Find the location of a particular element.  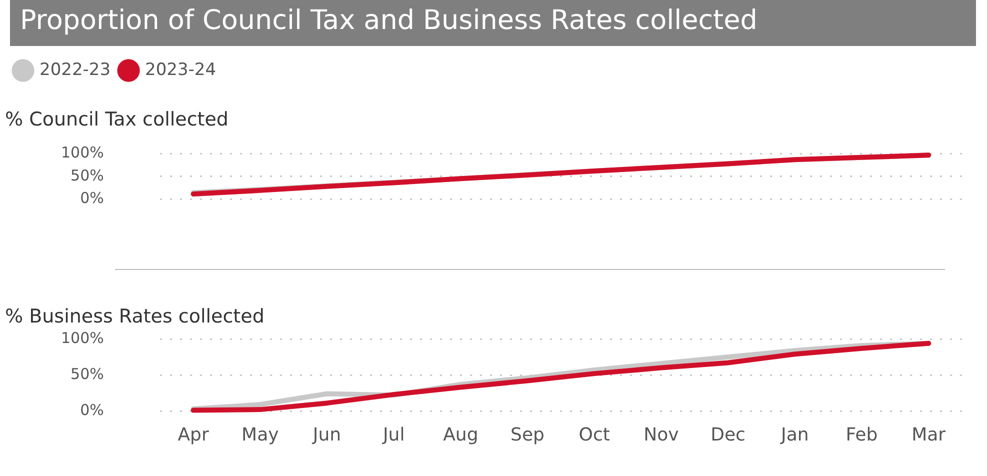

chart-subtitle: % Council Tax collected is located at coordinates (116, 119).